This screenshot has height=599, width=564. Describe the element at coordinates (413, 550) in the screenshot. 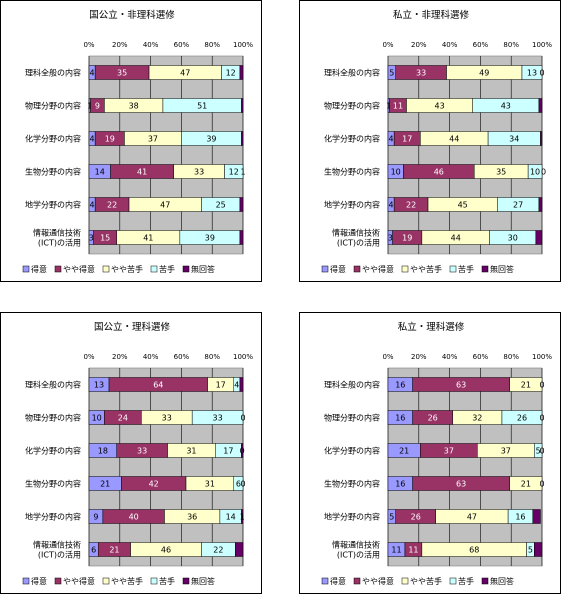

I see `data-label: 11` at that location.